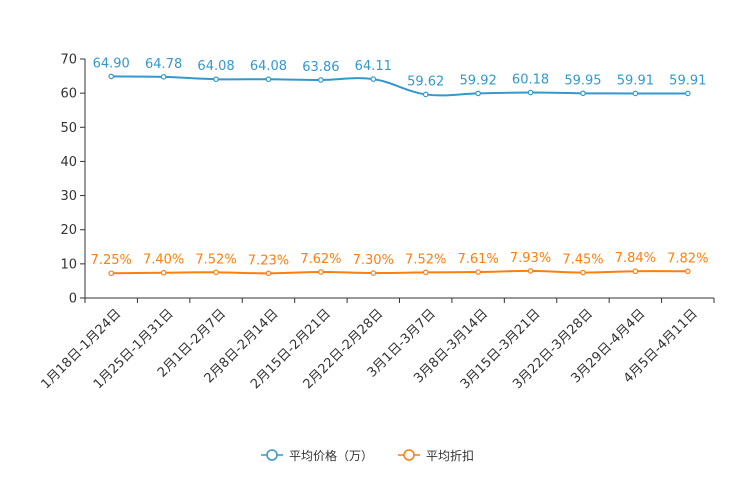 The height and width of the screenshot is (496, 744). Describe the element at coordinates (111, 260) in the screenshot. I see `discount-data-label: 7.25%` at that location.